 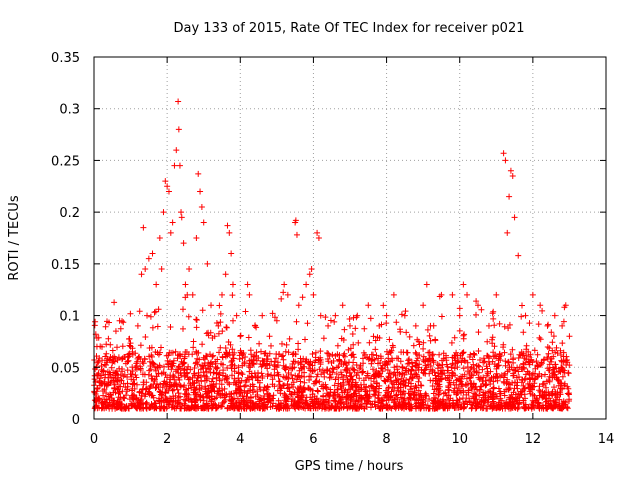 What do you see at coordinates (14, 237) in the screenshot?
I see `y-axis-label: ROTI / TECUs` at bounding box center [14, 237].